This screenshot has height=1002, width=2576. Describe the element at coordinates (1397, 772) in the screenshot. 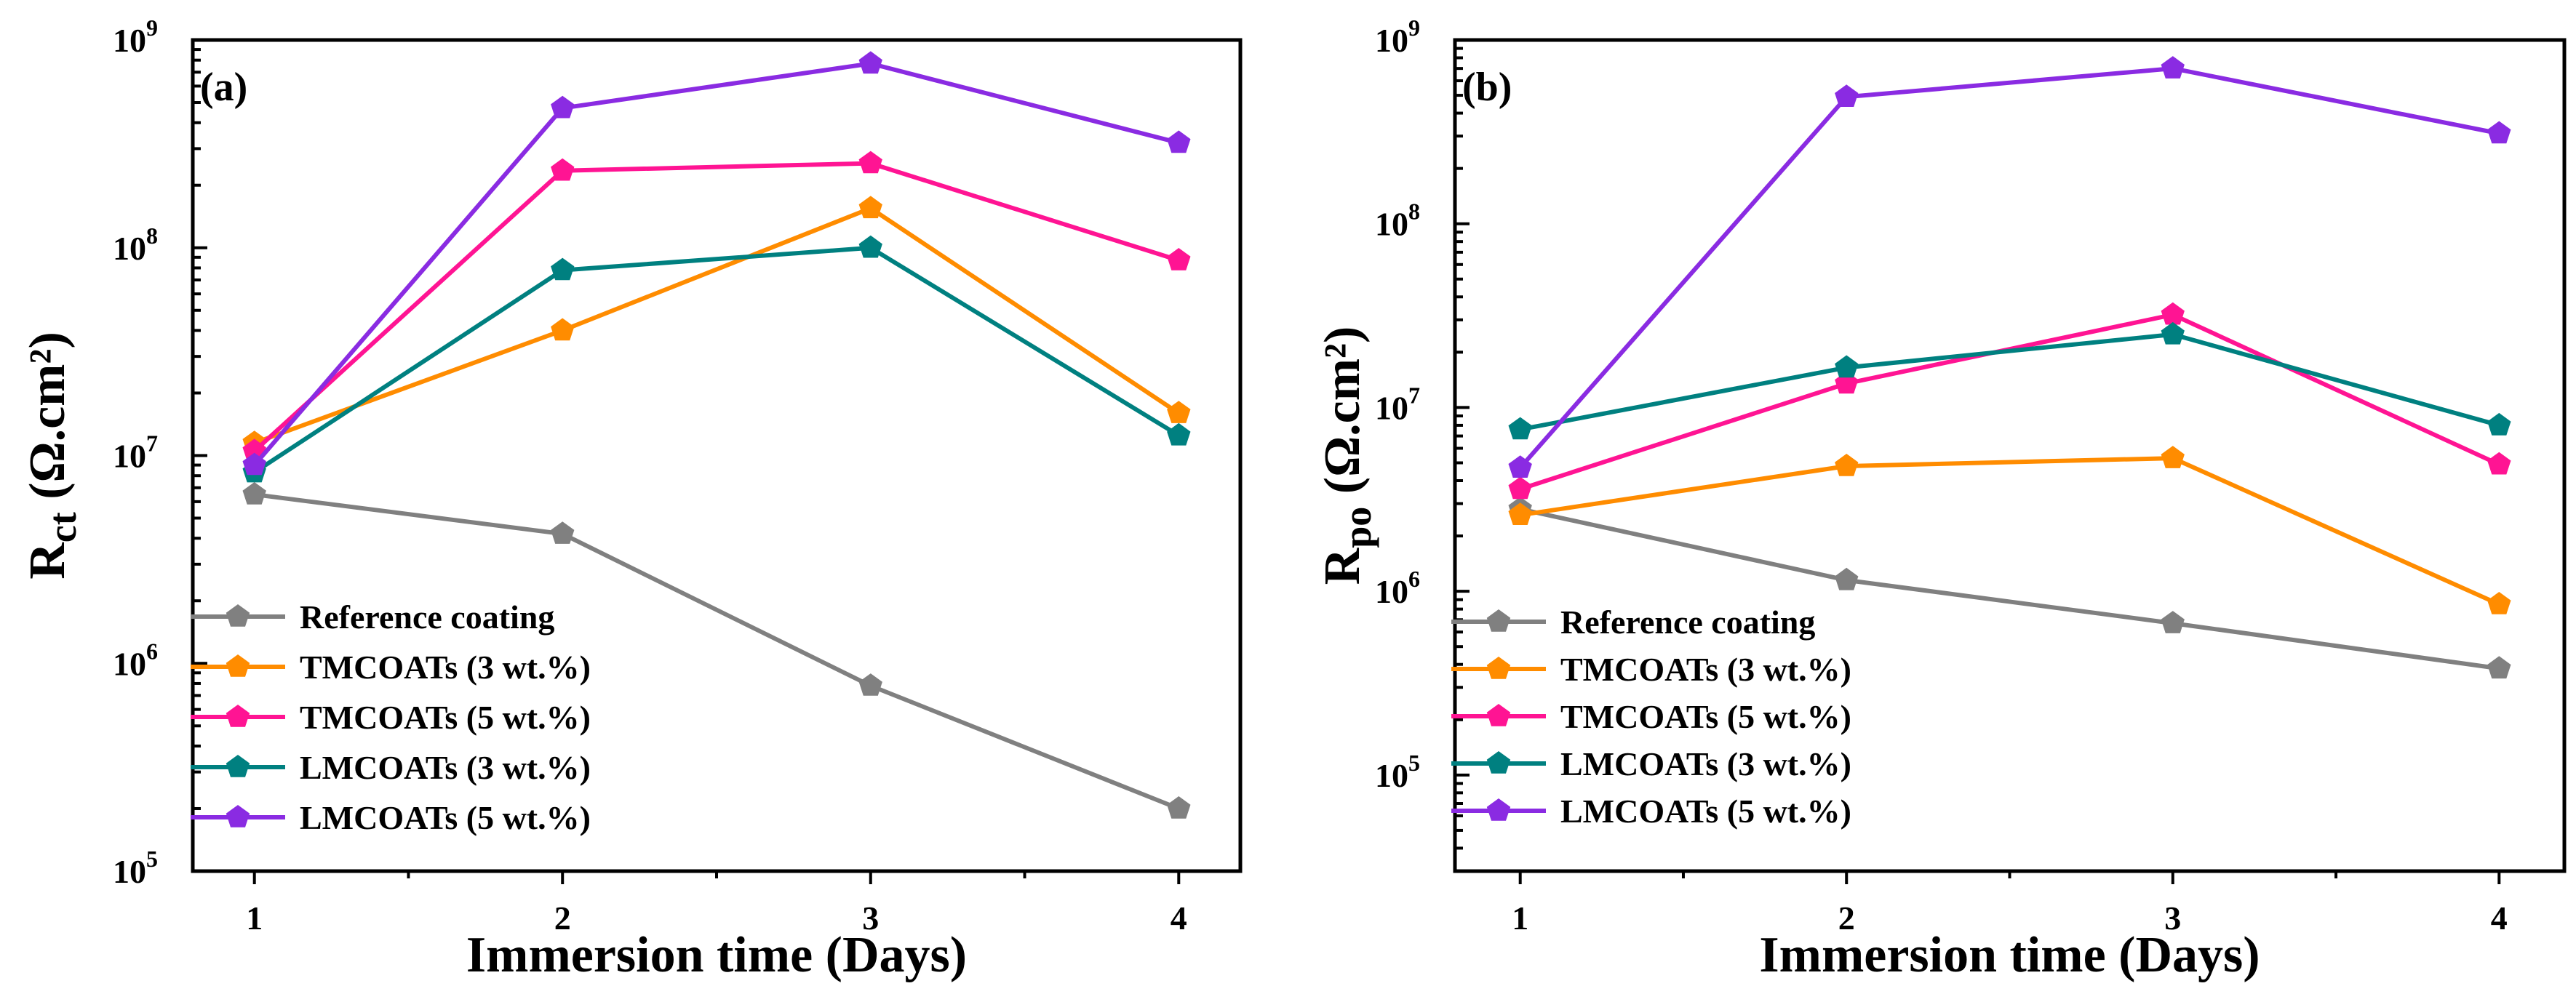

I see `y-tick-label-b-0: 10⁵` at that location.